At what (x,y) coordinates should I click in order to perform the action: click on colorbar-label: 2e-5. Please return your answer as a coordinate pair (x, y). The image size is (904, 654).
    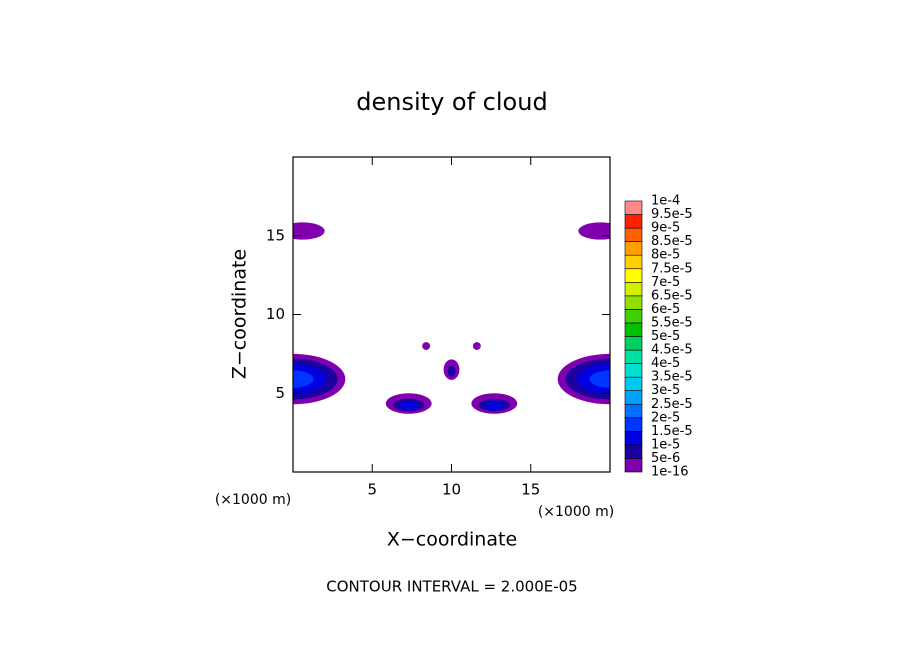
    Looking at the image, I should click on (665, 417).